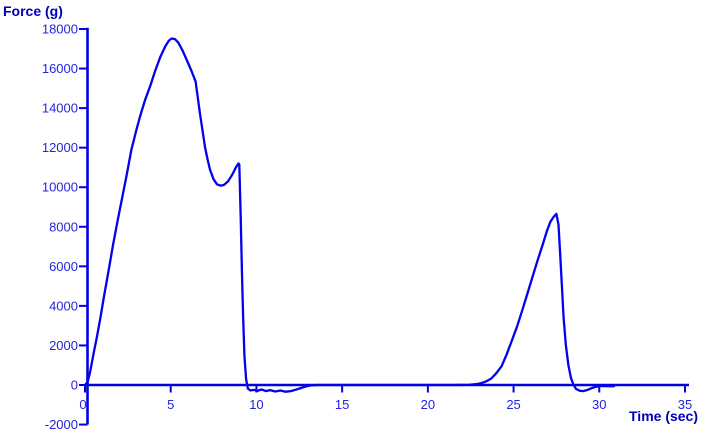 The height and width of the screenshot is (432, 720). What do you see at coordinates (74, 385) in the screenshot?
I see `y-tick-label: 0` at bounding box center [74, 385].